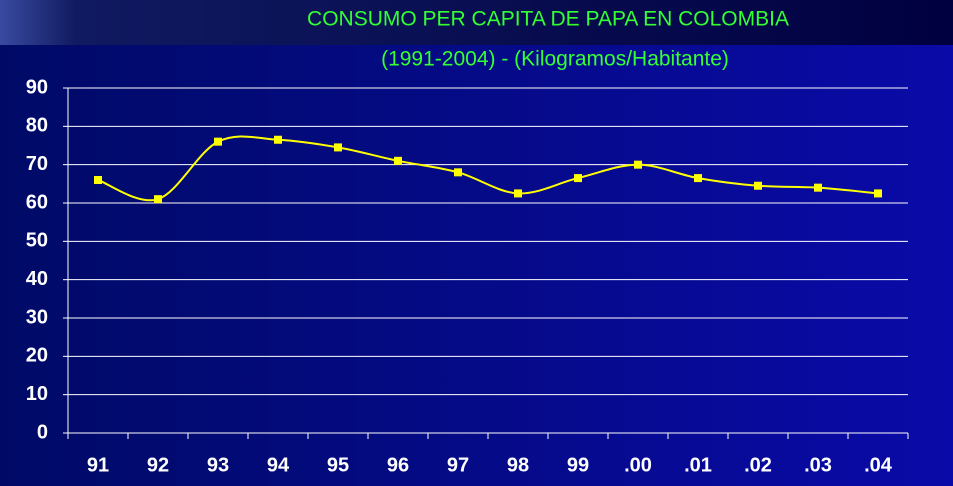 The height and width of the screenshot is (486, 953). Describe the element at coordinates (818, 465) in the screenshot. I see `x-tick-label: .03` at that location.